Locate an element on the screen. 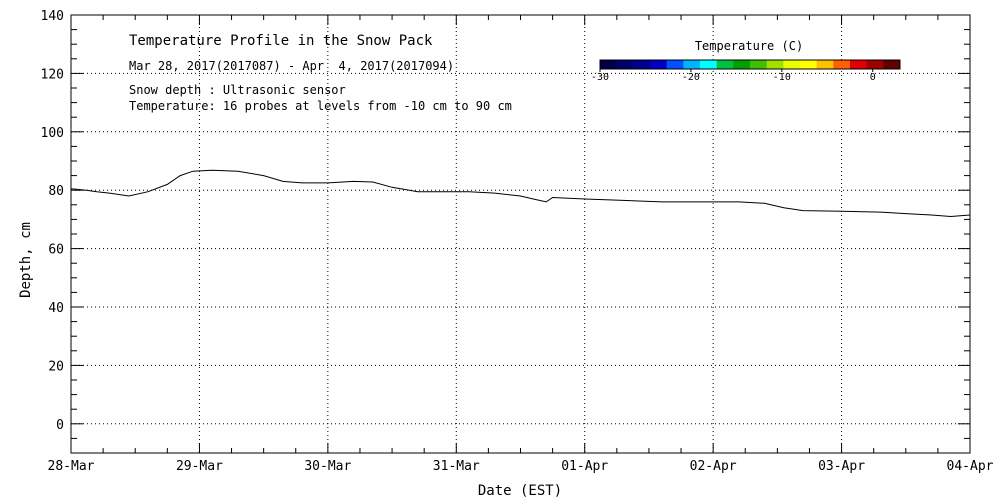 The width and height of the screenshot is (1000, 500). y-tick-label: 0 is located at coordinates (60, 425).